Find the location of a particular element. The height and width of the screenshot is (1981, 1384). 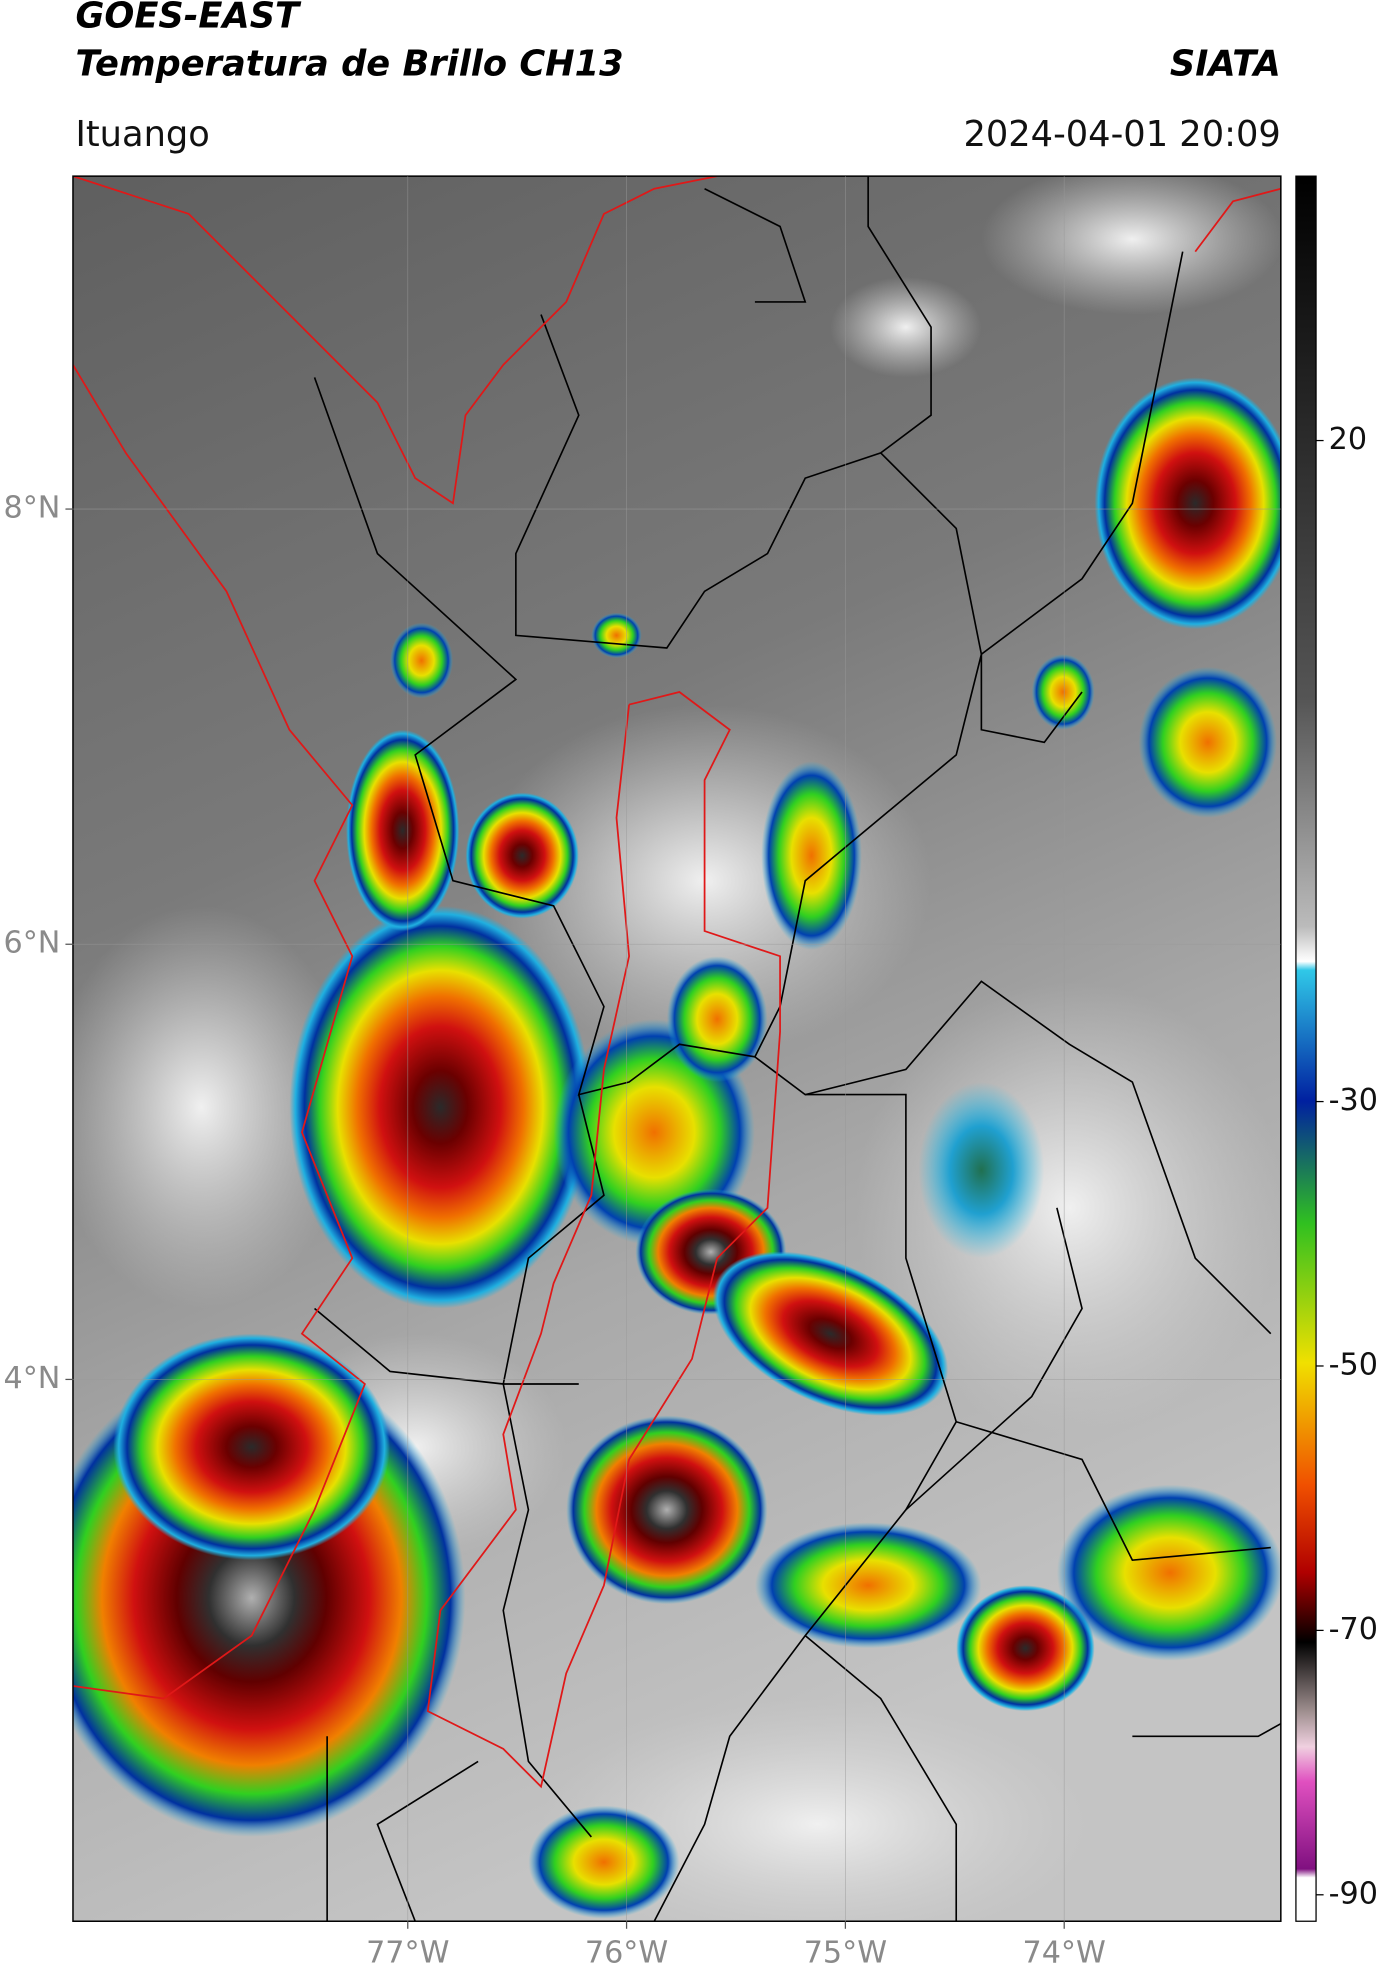

lat-tick-label: 4°N is located at coordinates (32, 1378).